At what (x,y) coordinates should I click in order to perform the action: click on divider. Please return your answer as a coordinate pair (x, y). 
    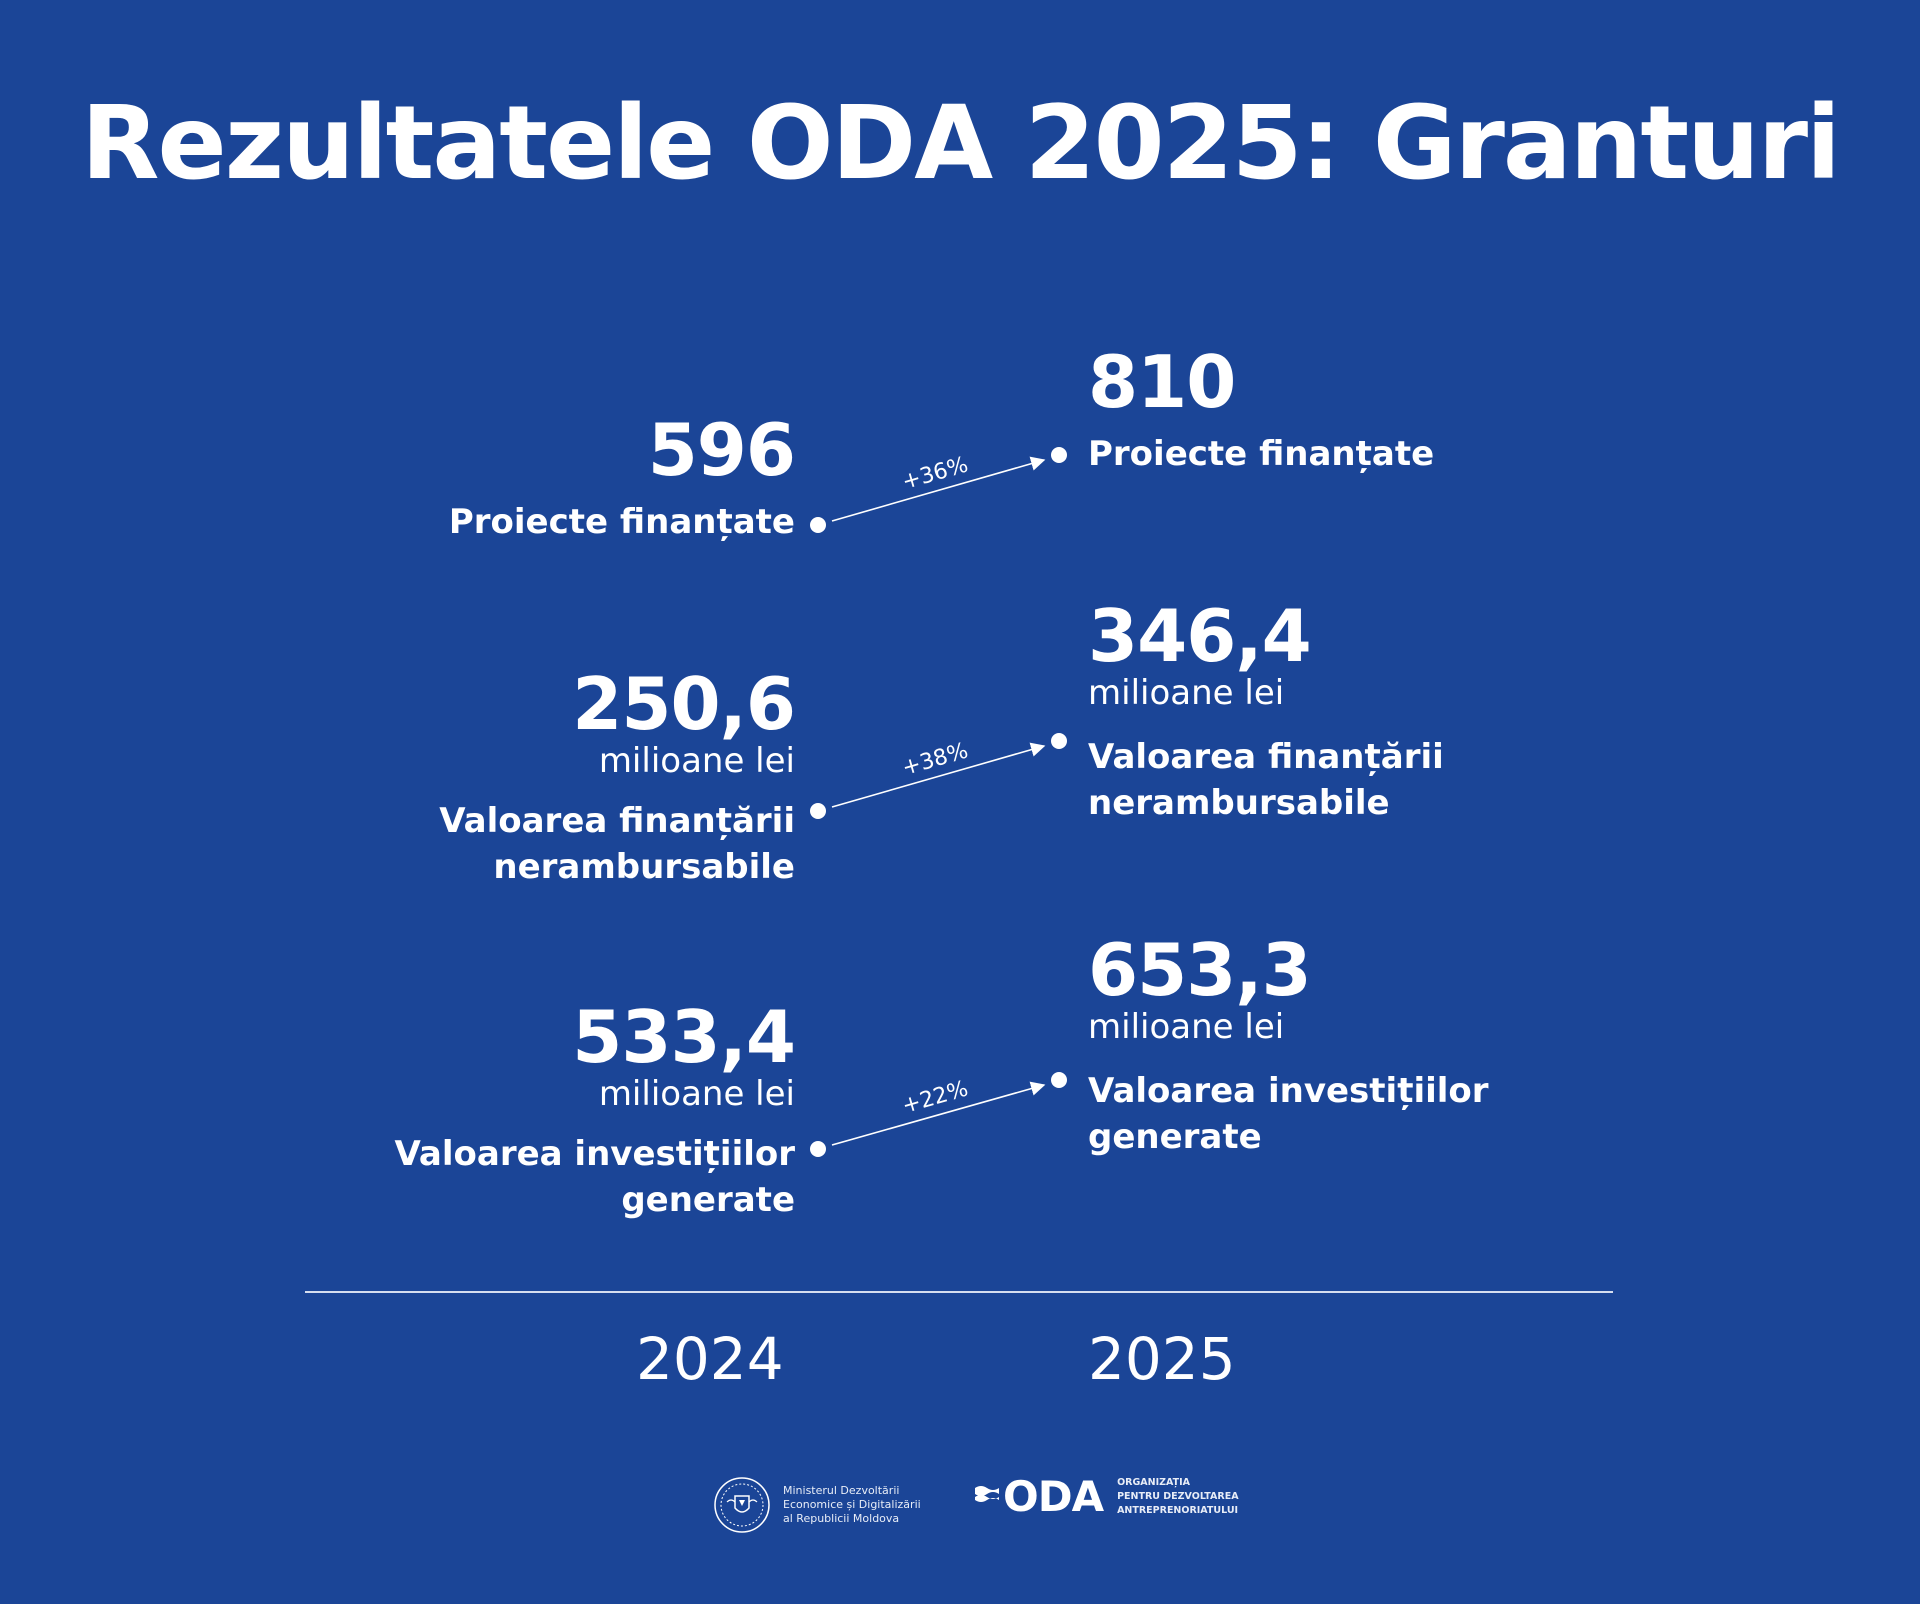
    Looking at the image, I should click on (959, 1292).